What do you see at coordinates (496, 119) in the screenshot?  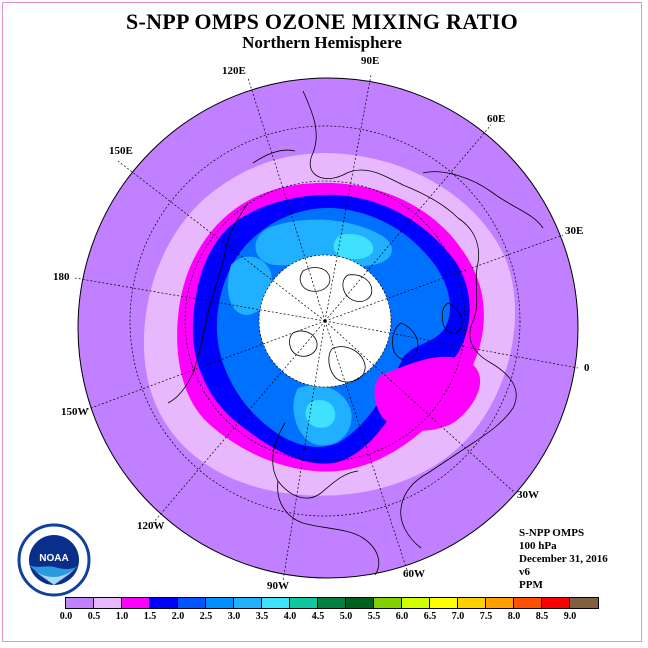 I see `lon-label-60e: 60E` at bounding box center [496, 119].